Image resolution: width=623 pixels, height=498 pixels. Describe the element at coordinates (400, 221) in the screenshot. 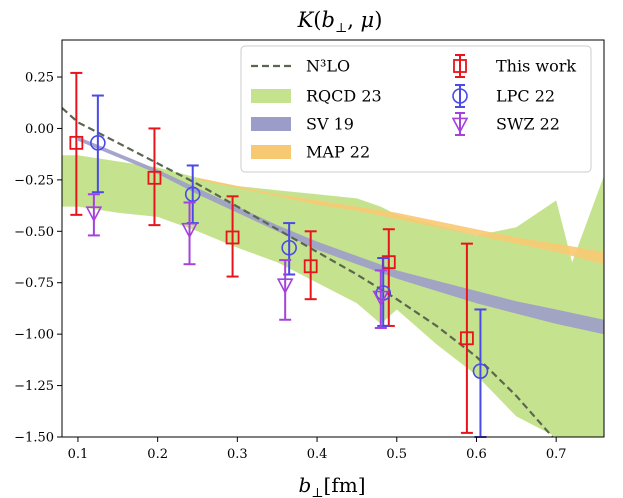

I see `map22-band` at that location.